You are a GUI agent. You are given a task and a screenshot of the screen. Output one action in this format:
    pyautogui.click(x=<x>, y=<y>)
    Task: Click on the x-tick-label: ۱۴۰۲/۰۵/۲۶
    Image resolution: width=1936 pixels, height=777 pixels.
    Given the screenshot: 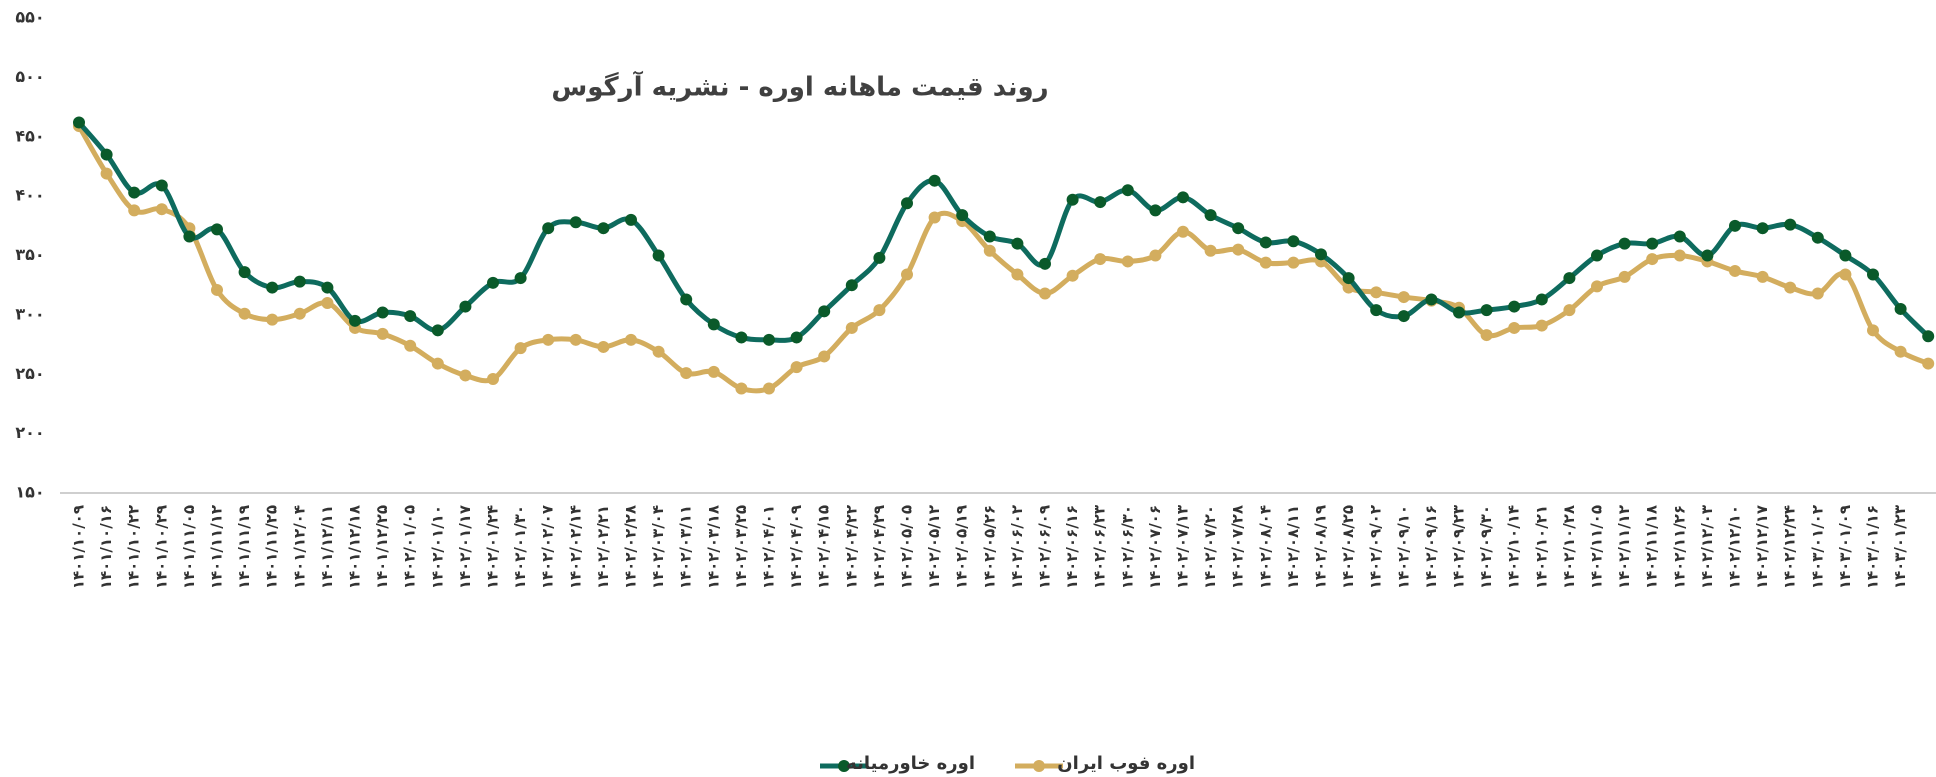 What is the action you would take?
    pyautogui.click(x=989, y=547)
    